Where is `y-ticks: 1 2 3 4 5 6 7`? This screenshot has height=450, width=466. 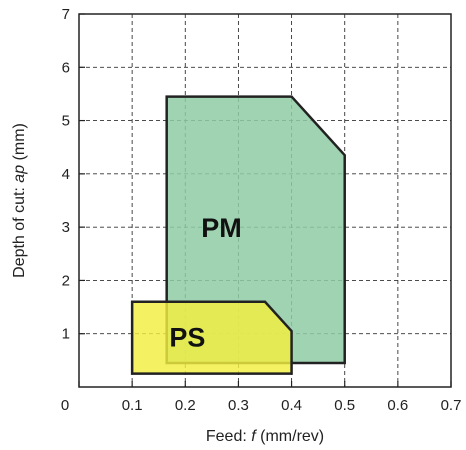 y-ticks: 1 2 3 4 5 6 7 is located at coordinates (73, 174).